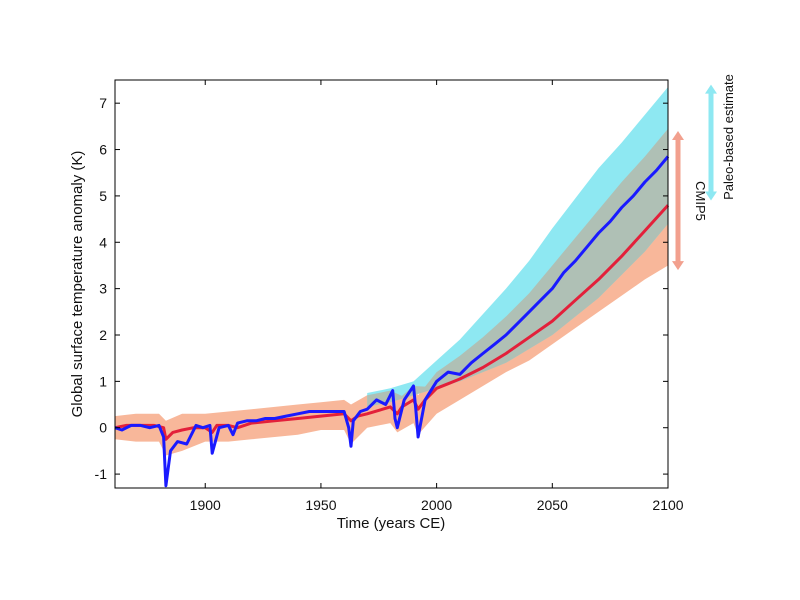 This screenshot has width=800, height=600. Describe the element at coordinates (700, 201) in the screenshot. I see `cmip5-range-label: CMIP5` at that location.